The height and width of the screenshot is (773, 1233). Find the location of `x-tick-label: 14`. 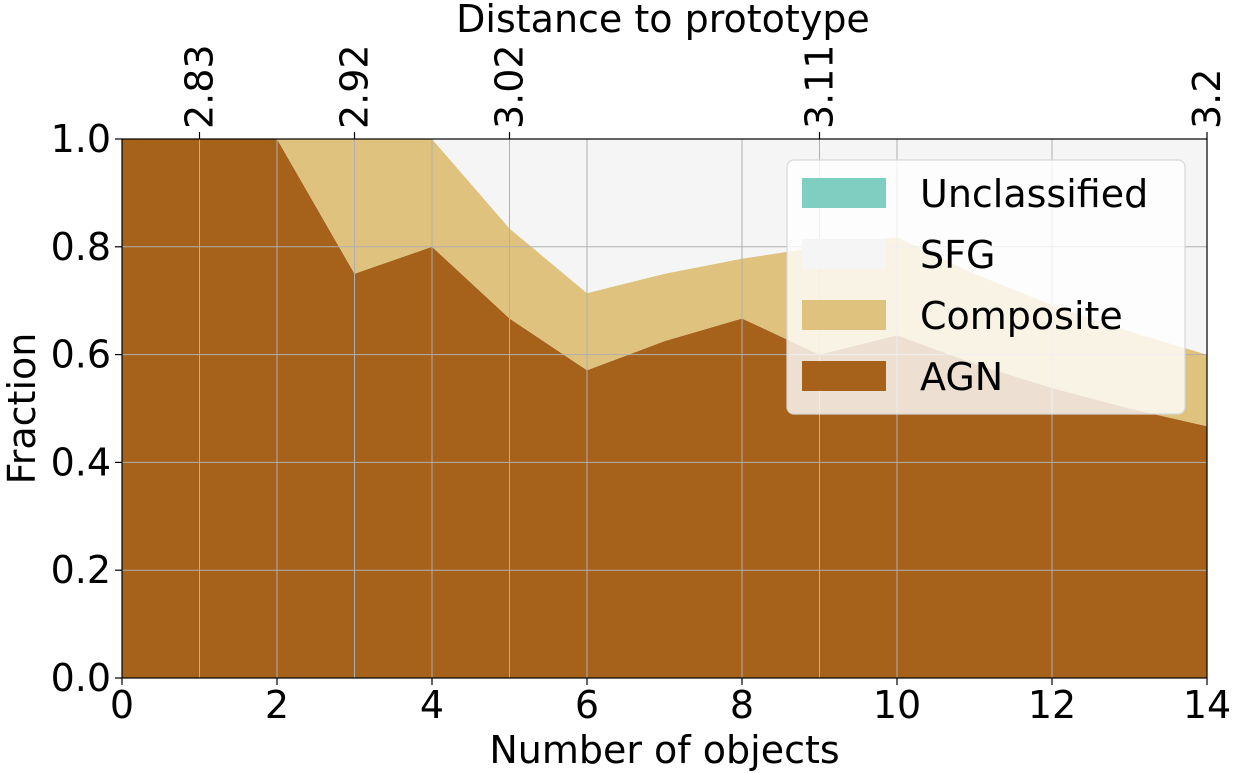

x-tick-label: 14 is located at coordinates (1207, 705).